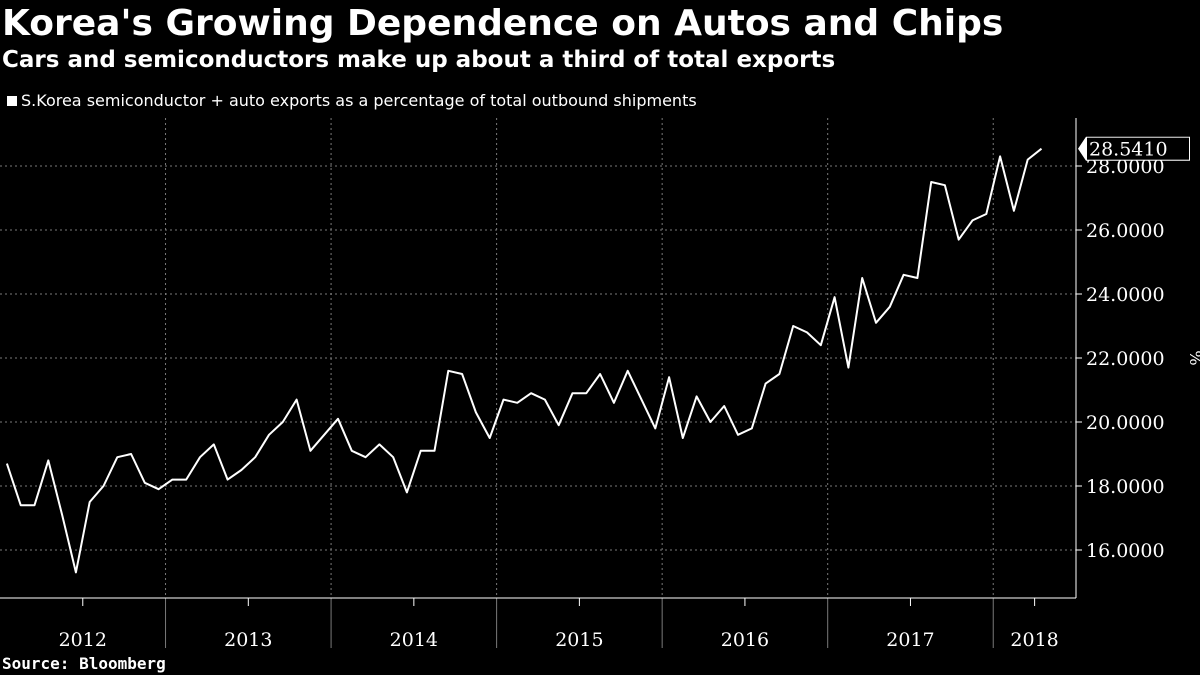 The width and height of the screenshot is (1200, 675). I want to click on y-tick-label: 28.0000, so click(1125, 167).